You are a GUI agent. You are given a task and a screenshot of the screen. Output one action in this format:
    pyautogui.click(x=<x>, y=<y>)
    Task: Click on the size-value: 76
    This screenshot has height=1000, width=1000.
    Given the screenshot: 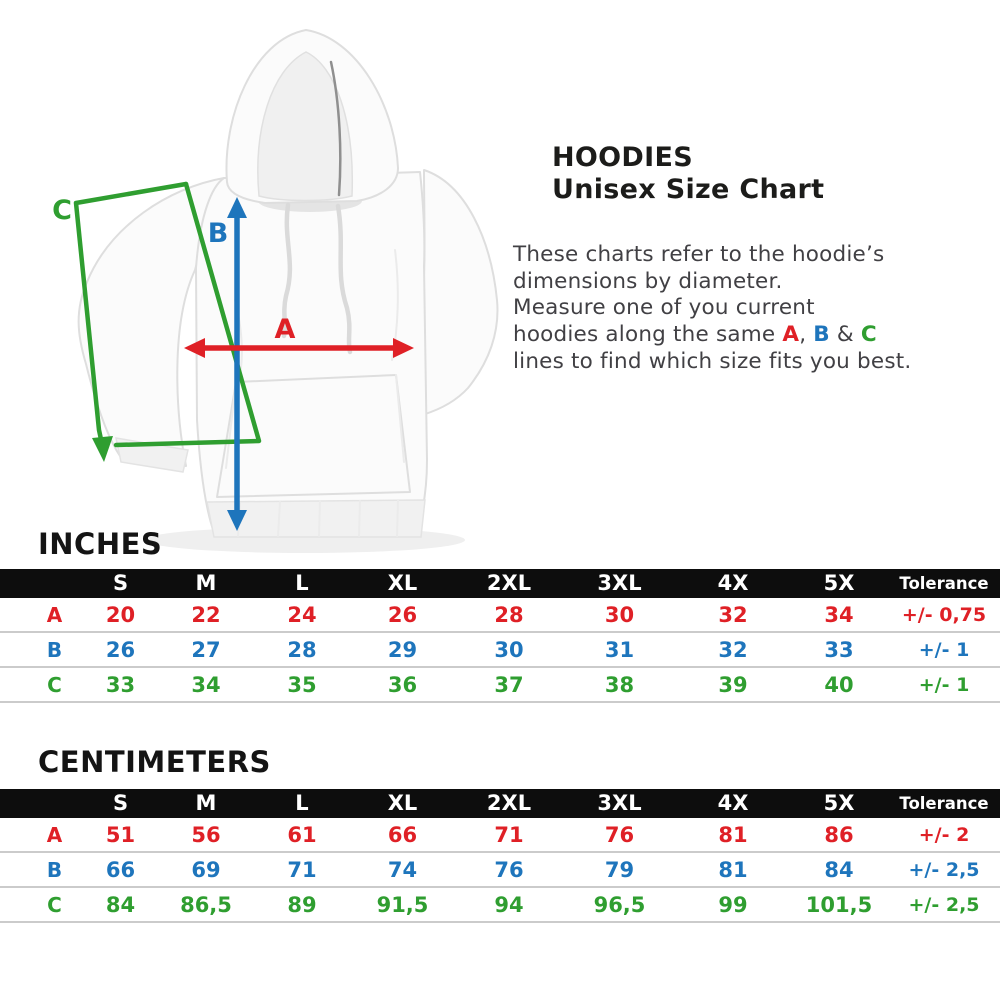 What is the action you would take?
    pyautogui.click(x=619, y=834)
    